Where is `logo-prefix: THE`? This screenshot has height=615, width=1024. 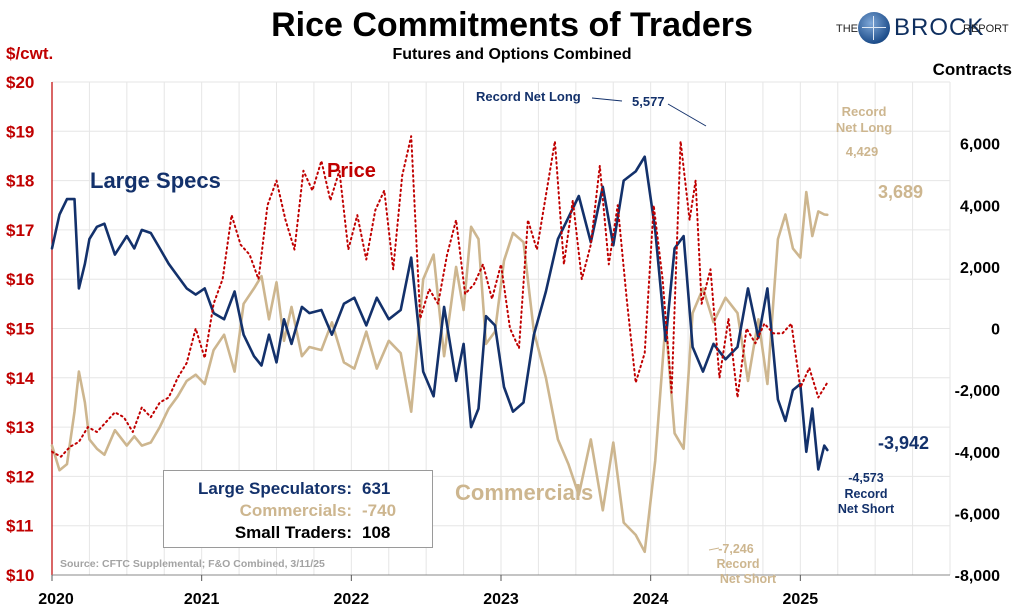
logo-prefix: THE is located at coordinates (847, 29).